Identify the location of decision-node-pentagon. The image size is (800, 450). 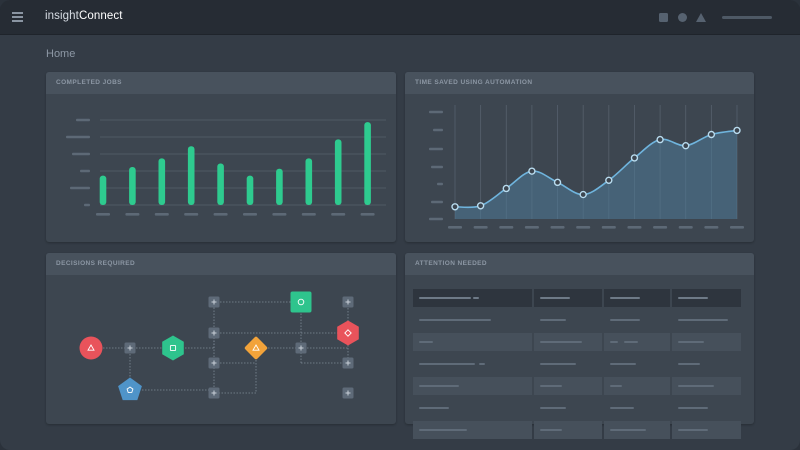
(130, 389).